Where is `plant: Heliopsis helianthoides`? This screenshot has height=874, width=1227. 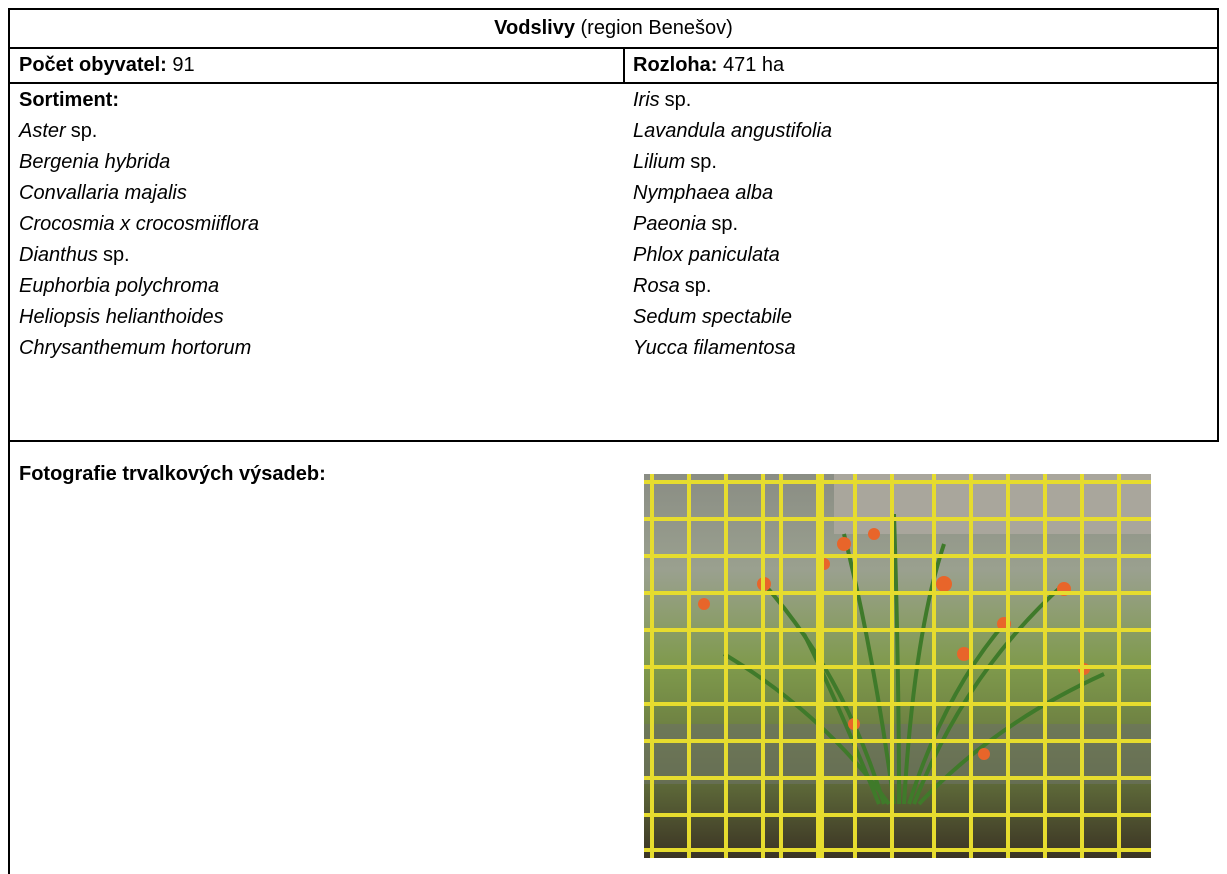 plant: Heliopsis helianthoides is located at coordinates (121, 317).